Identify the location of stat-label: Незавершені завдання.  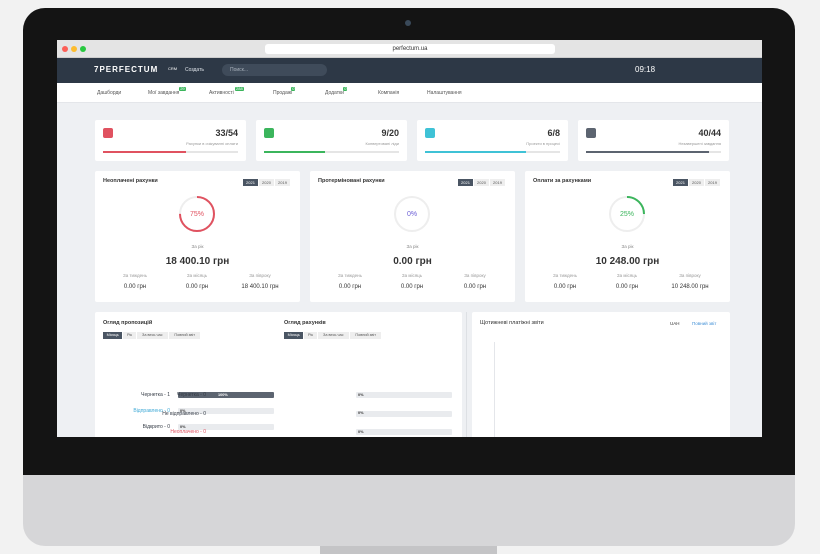
(699, 143).